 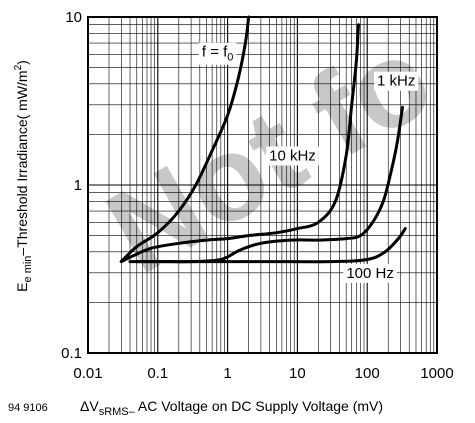 I want to click on y-tick-label: 1, so click(x=78, y=185).